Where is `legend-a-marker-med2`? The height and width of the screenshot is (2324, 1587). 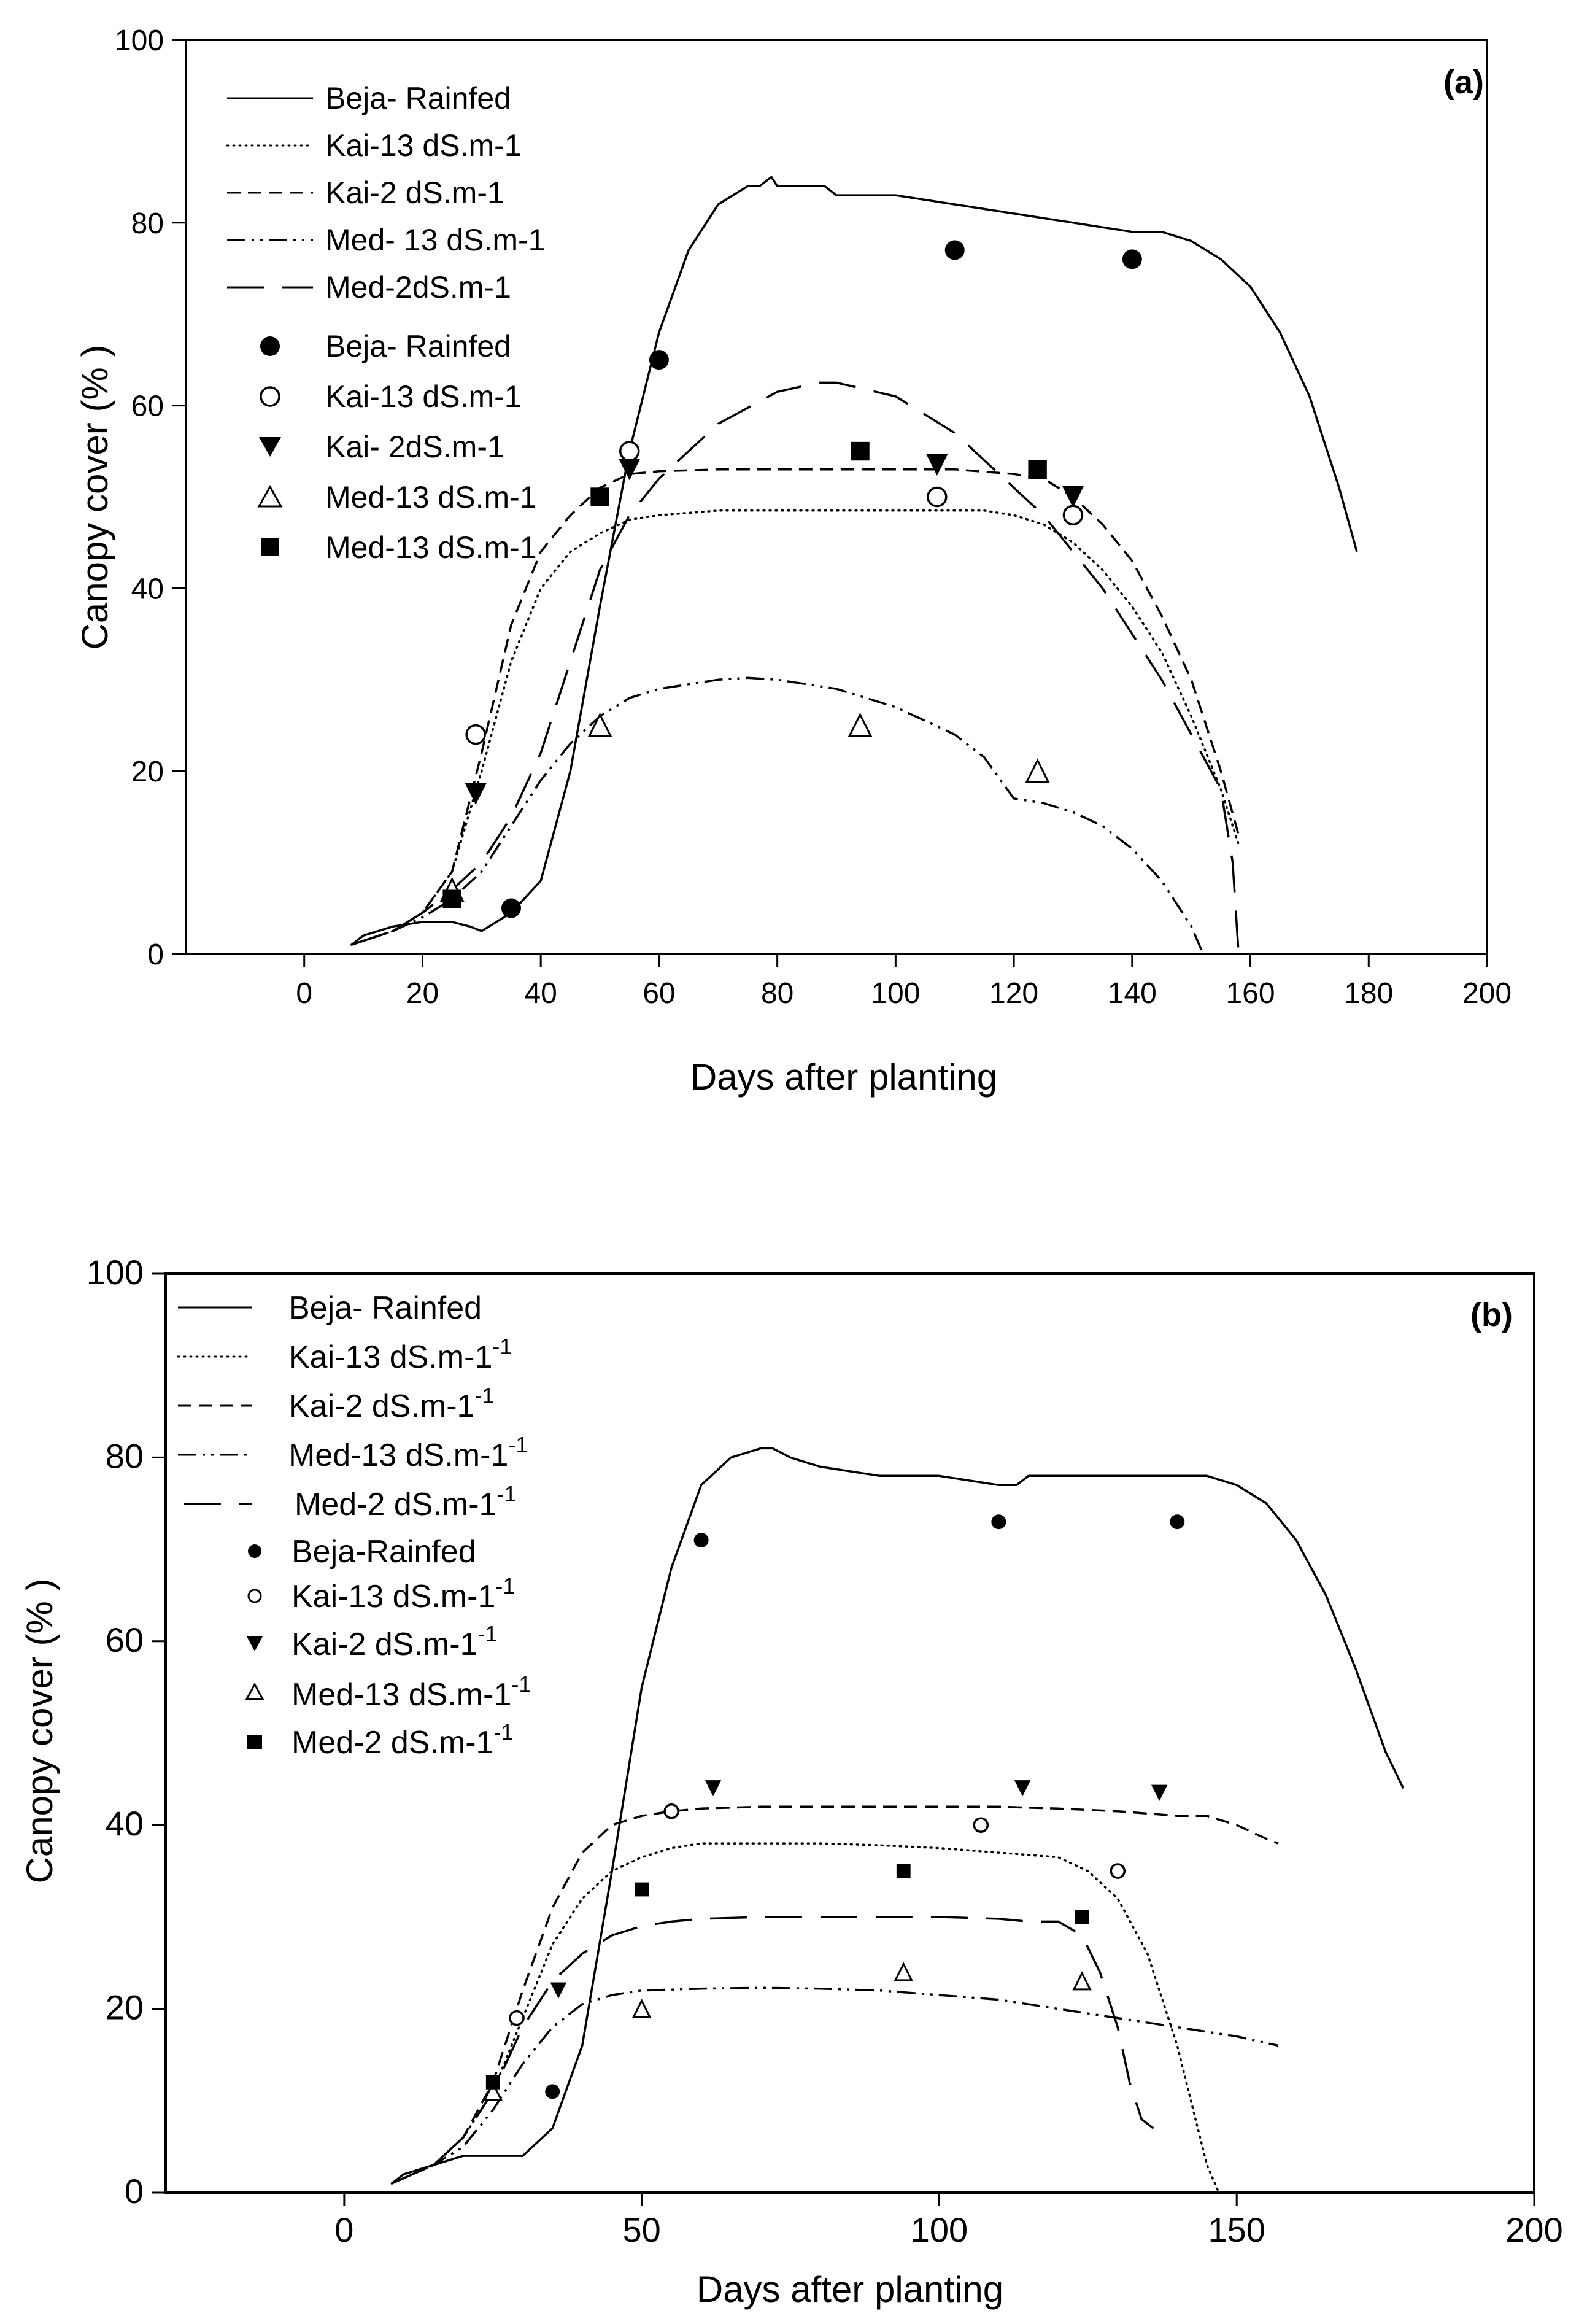
legend-a-marker-med2 is located at coordinates (270, 547).